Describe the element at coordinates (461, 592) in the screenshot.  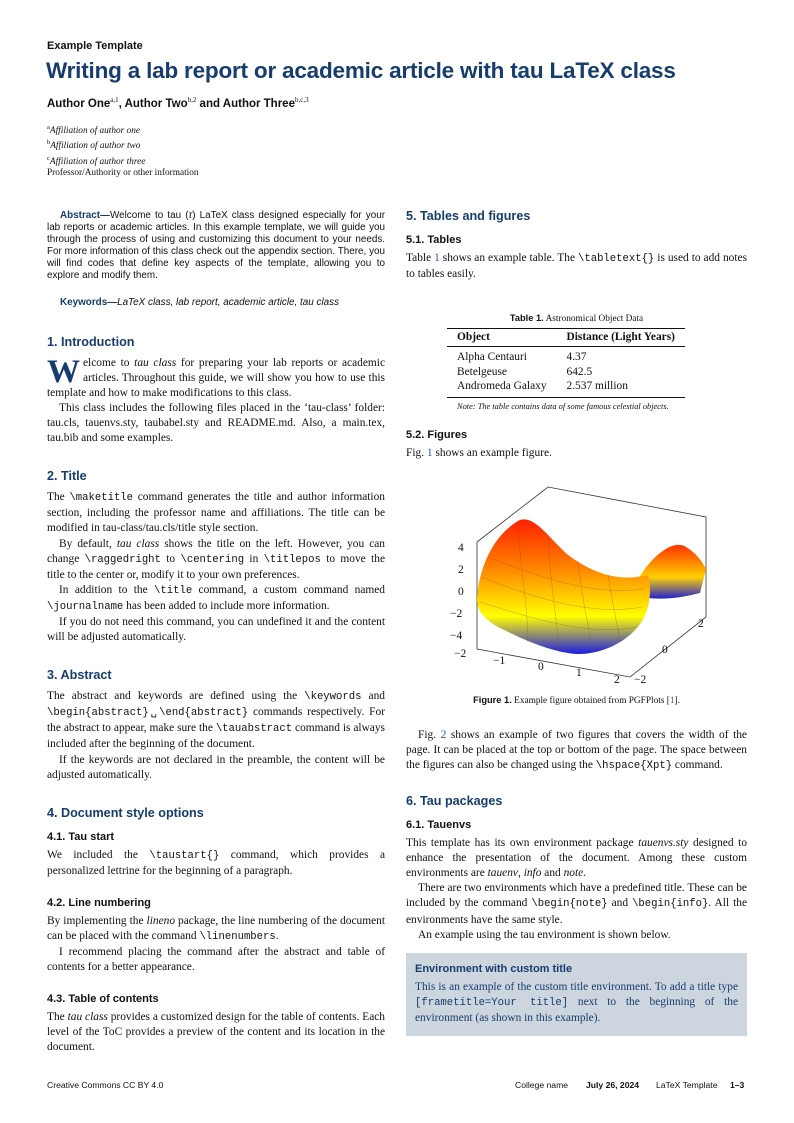
I see `z-tick: 0` at that location.